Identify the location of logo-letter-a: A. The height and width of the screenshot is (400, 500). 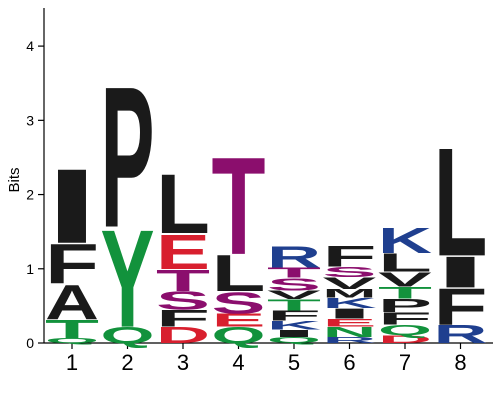
(72, 303).